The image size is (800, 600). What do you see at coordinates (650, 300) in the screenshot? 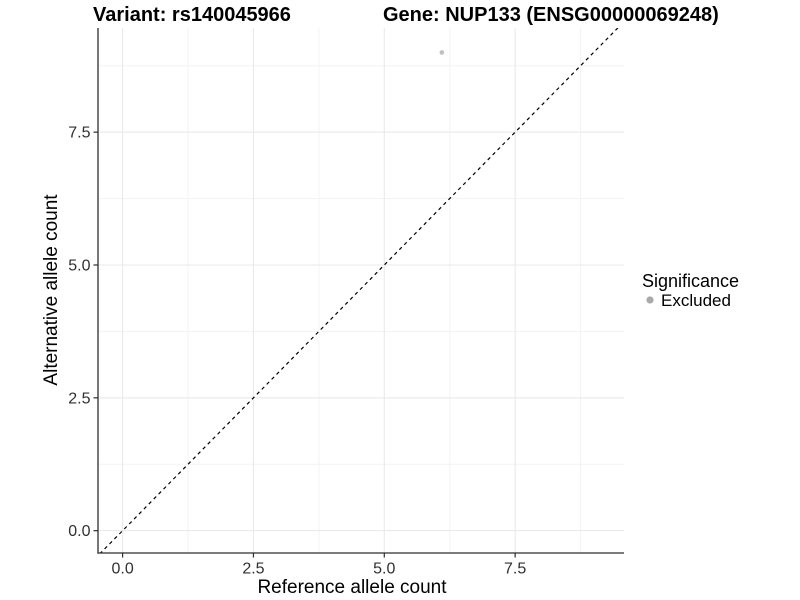
I see `legend-key-excluded-icon` at bounding box center [650, 300].